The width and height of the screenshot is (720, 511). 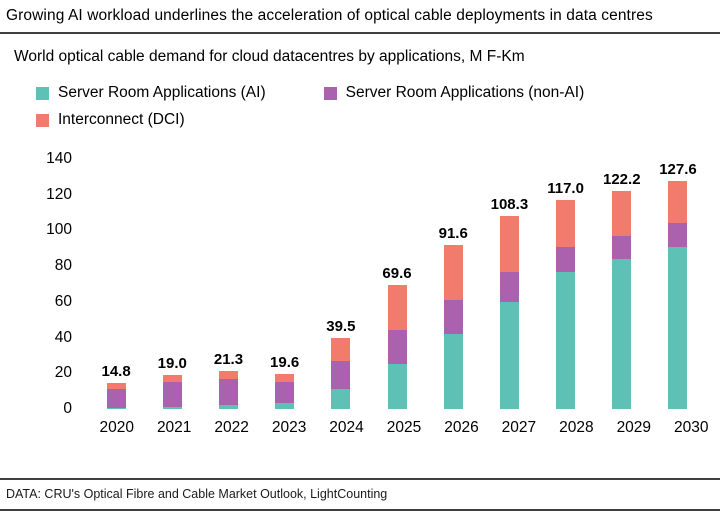 What do you see at coordinates (285, 363) in the screenshot?
I see `bar-total-label: 19.6` at bounding box center [285, 363].